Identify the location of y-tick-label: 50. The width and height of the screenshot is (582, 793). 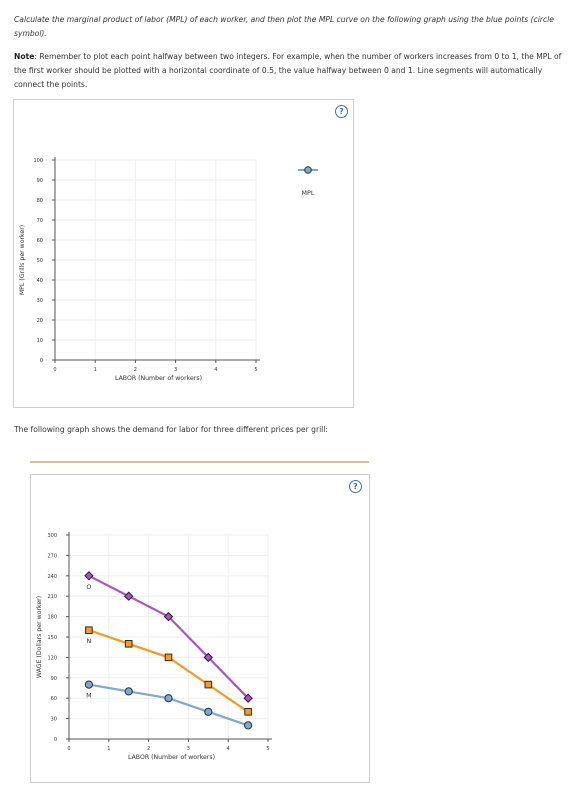
(40, 261).